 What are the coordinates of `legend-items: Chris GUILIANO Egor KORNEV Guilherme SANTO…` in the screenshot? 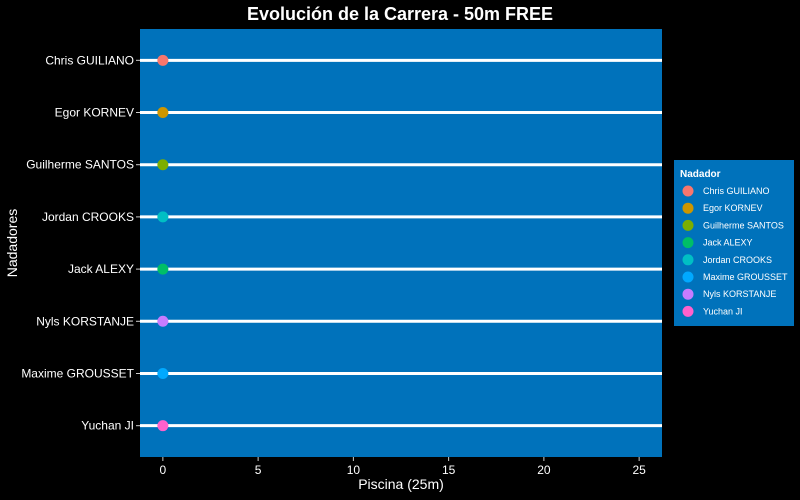 It's located at (735, 251).